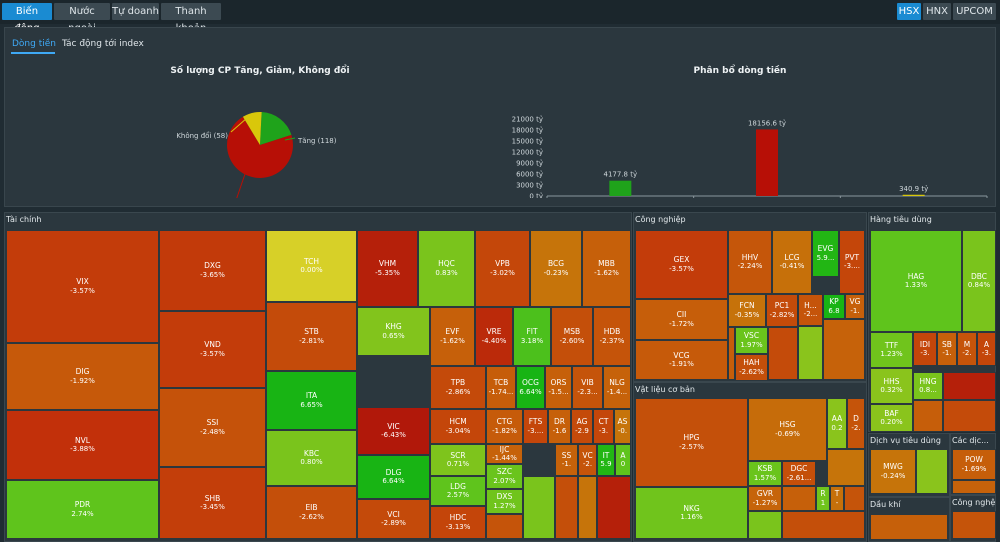 The image size is (1000, 542). Describe the element at coordinates (855, 306) in the screenshot. I see `stock-cell-vg: VG -1.` at that location.